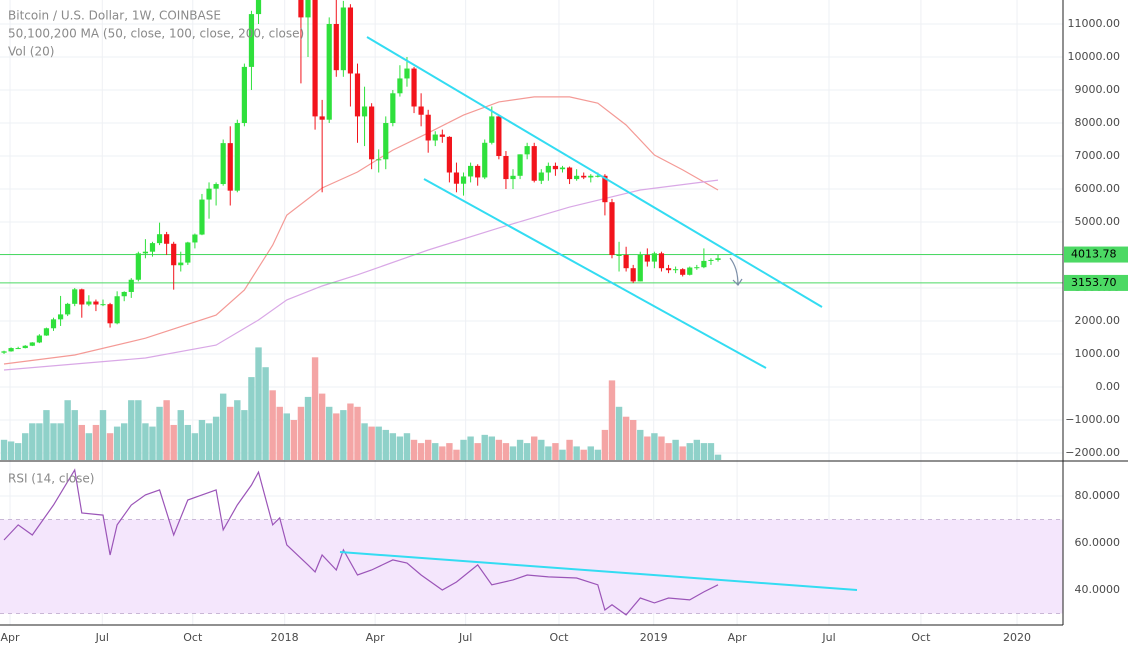 This screenshot has width=1128, height=651. I want to click on price-line-label: 3153.70, so click(1094, 282).